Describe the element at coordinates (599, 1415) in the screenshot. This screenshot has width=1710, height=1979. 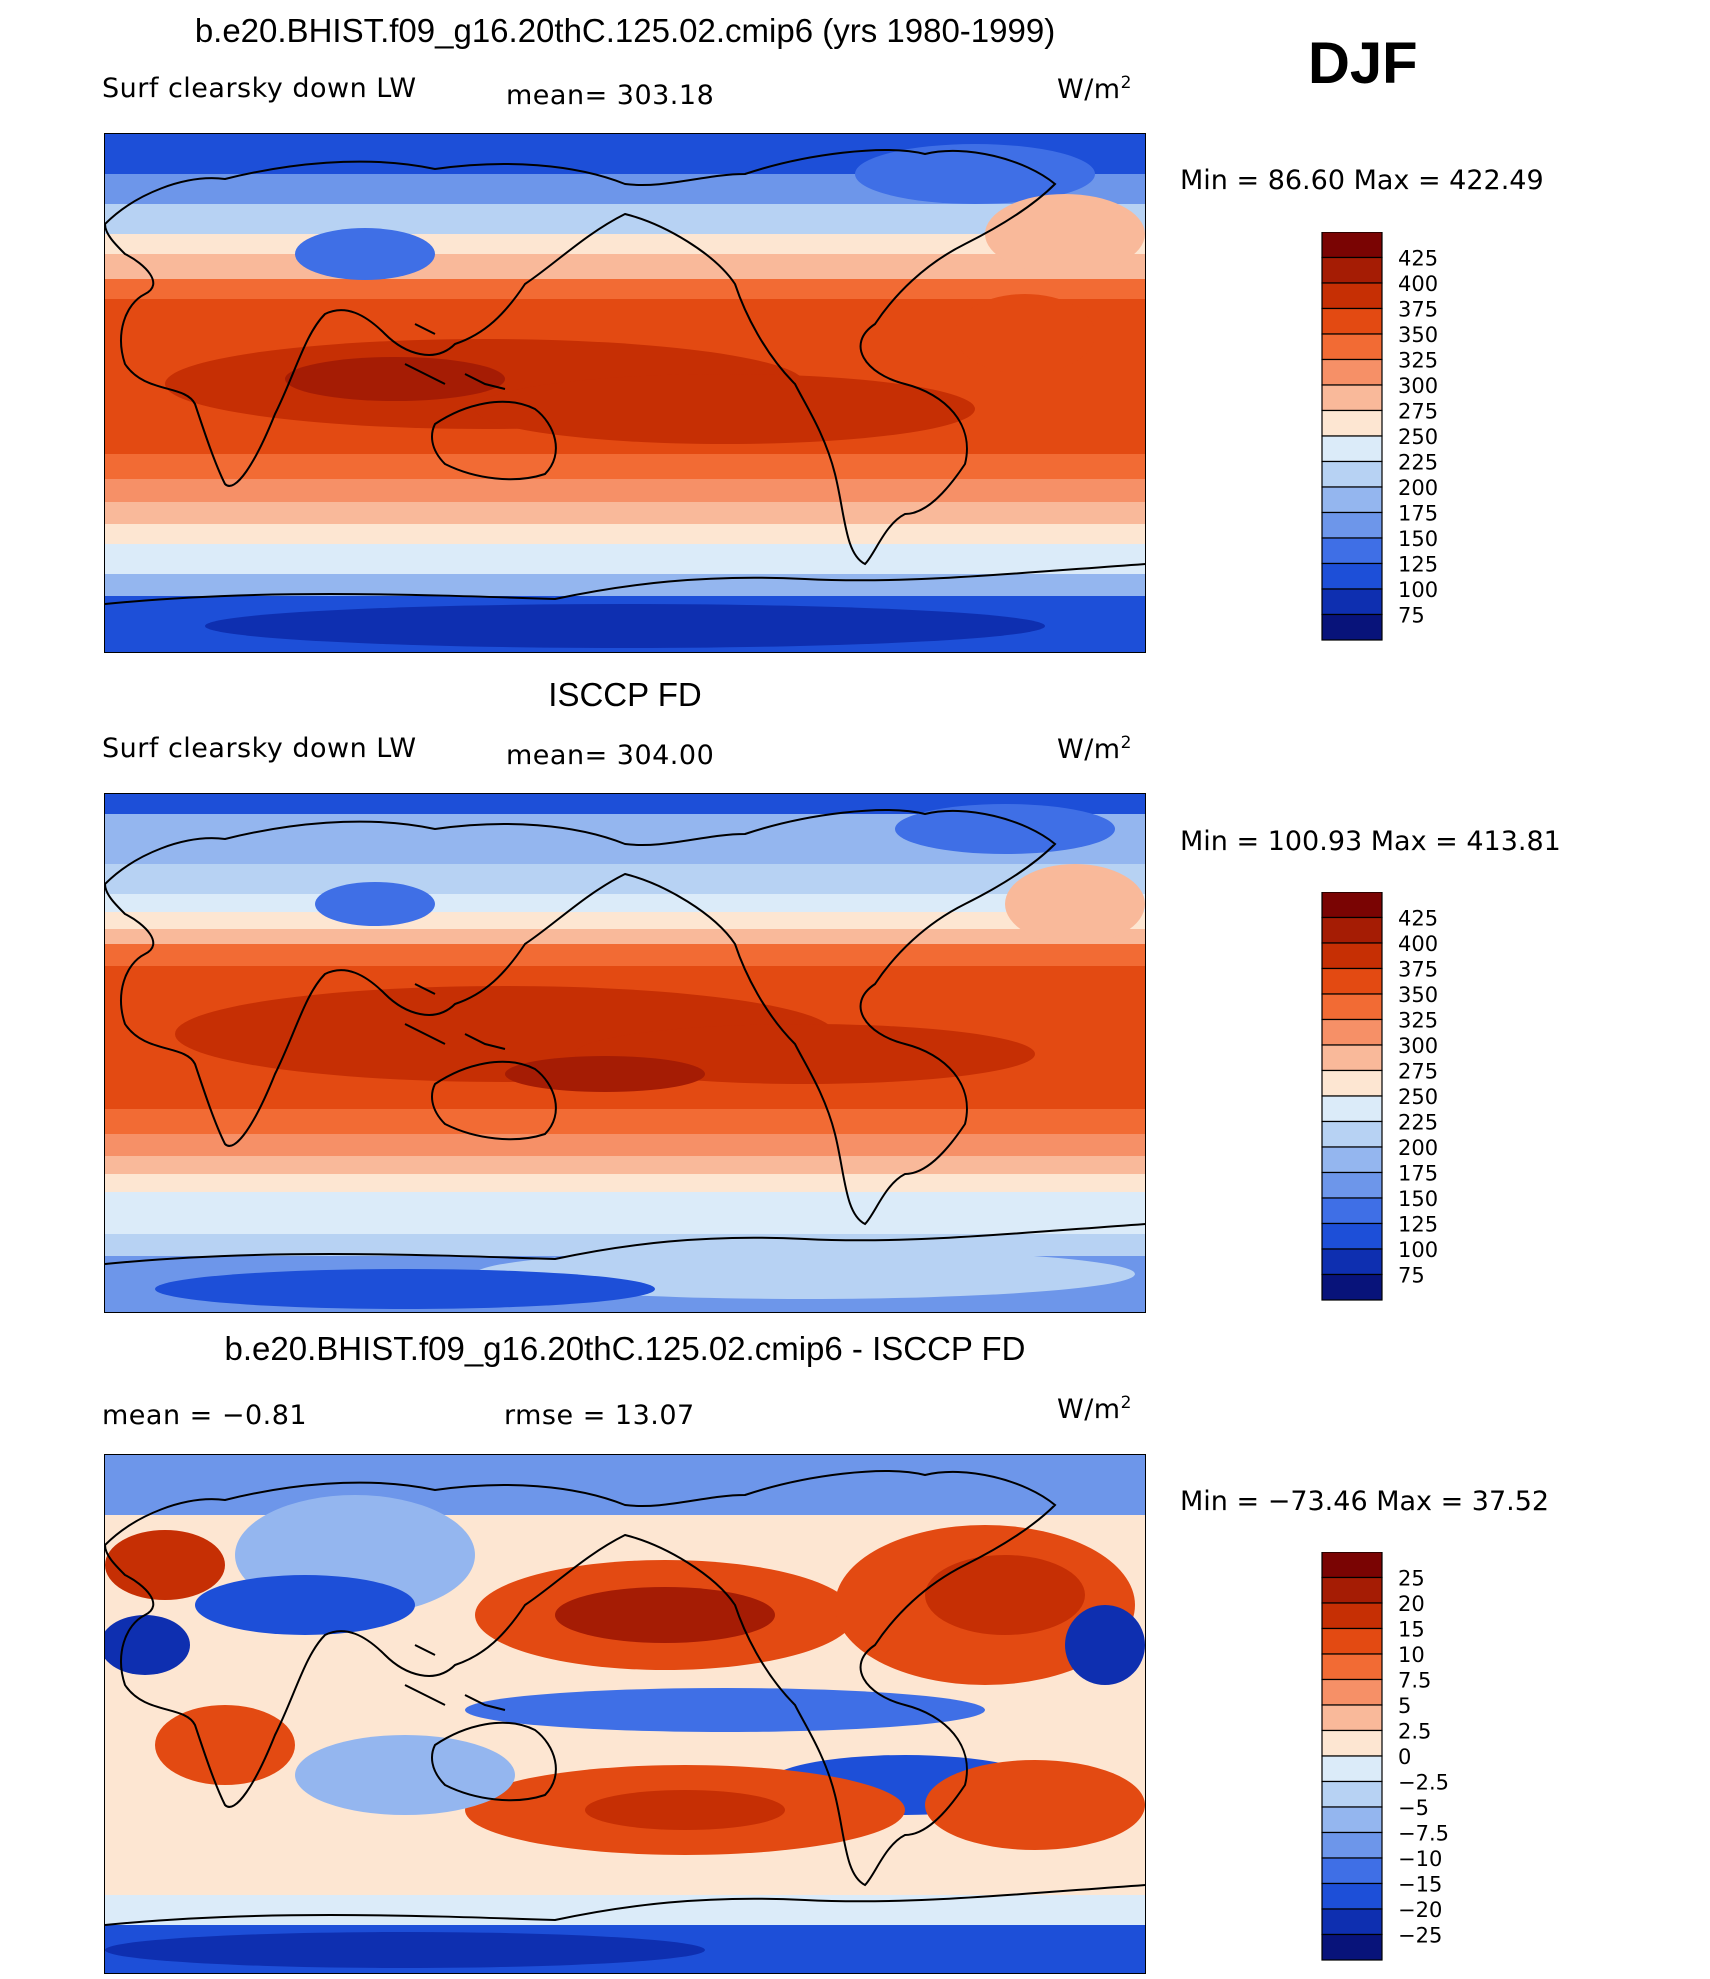
I see `panel3-rmse-label: rmse = 13.07` at that location.